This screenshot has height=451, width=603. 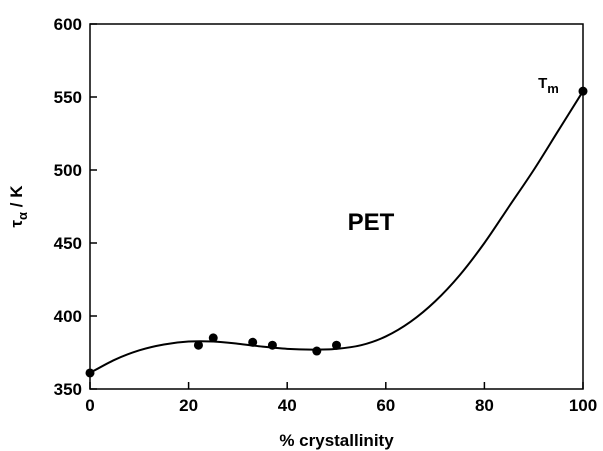 What do you see at coordinates (68, 316) in the screenshot?
I see `y-tick-label: 400` at bounding box center [68, 316].